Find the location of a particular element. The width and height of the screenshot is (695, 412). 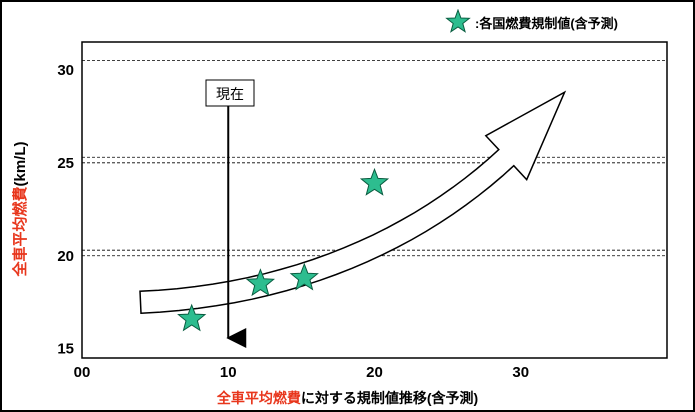

current-callout-box is located at coordinates (230, 93).